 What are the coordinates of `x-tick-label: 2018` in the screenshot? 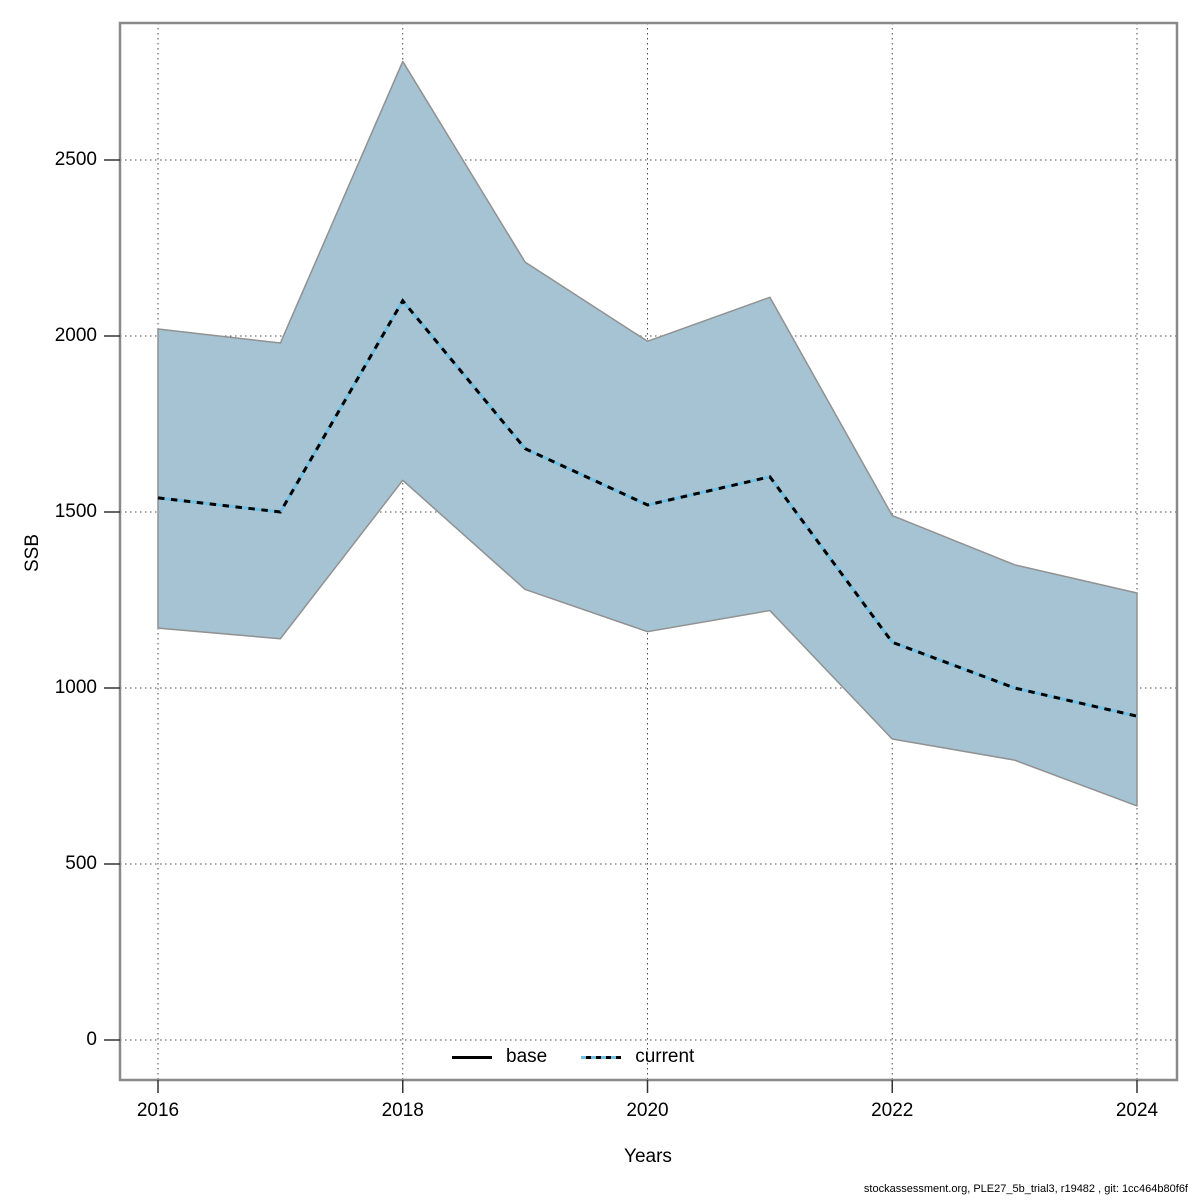 It's located at (402, 1110).